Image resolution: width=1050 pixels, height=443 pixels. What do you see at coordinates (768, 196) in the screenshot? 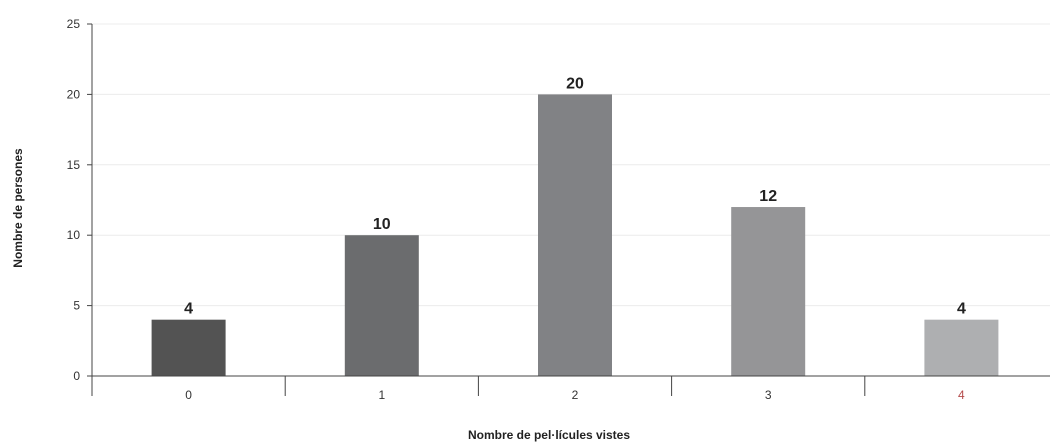
I see `data-label: 12` at bounding box center [768, 196].